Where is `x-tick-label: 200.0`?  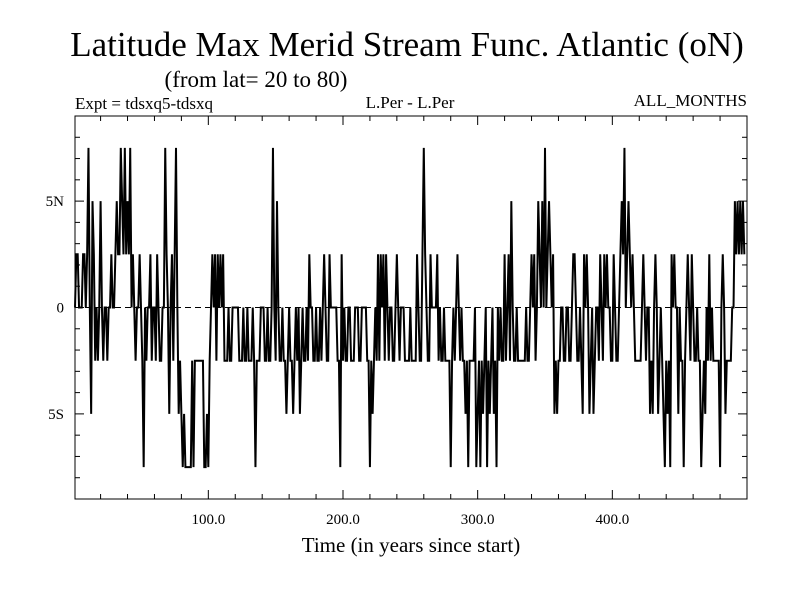
x-tick-label: 200.0 is located at coordinates (343, 520).